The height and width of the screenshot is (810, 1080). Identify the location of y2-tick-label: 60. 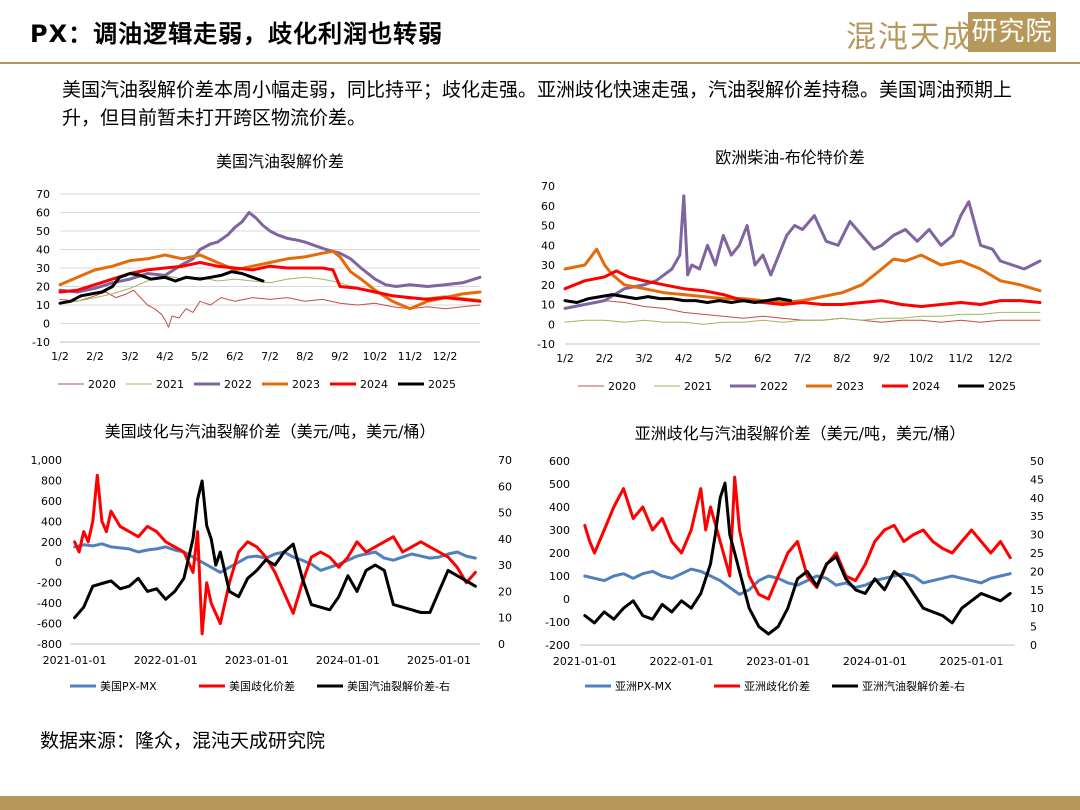
(505, 486).